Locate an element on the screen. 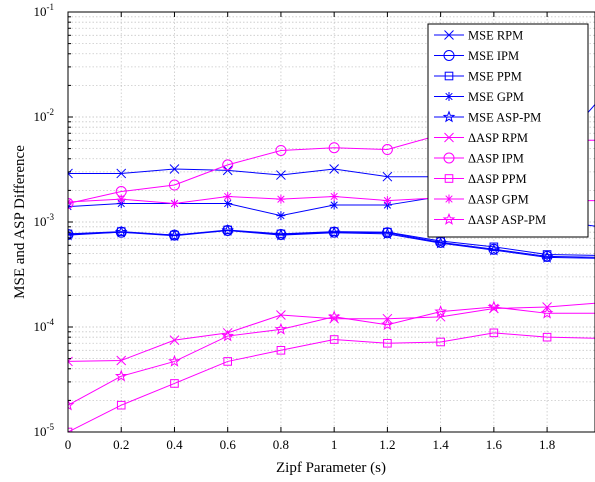 The image size is (595, 482). y-tick-label: 10⁻¹ is located at coordinates (44, 10).